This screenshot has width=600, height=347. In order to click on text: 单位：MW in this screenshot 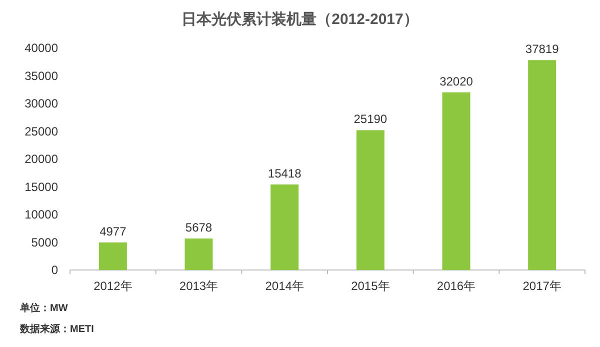, I will do `click(43, 308)`.